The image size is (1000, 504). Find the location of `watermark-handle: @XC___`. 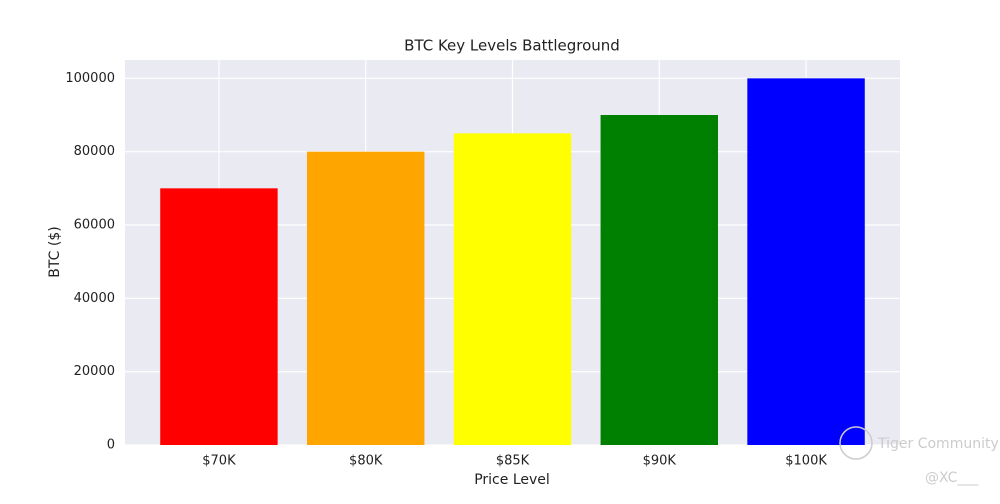

watermark-handle: @XC___ is located at coordinates (952, 478).